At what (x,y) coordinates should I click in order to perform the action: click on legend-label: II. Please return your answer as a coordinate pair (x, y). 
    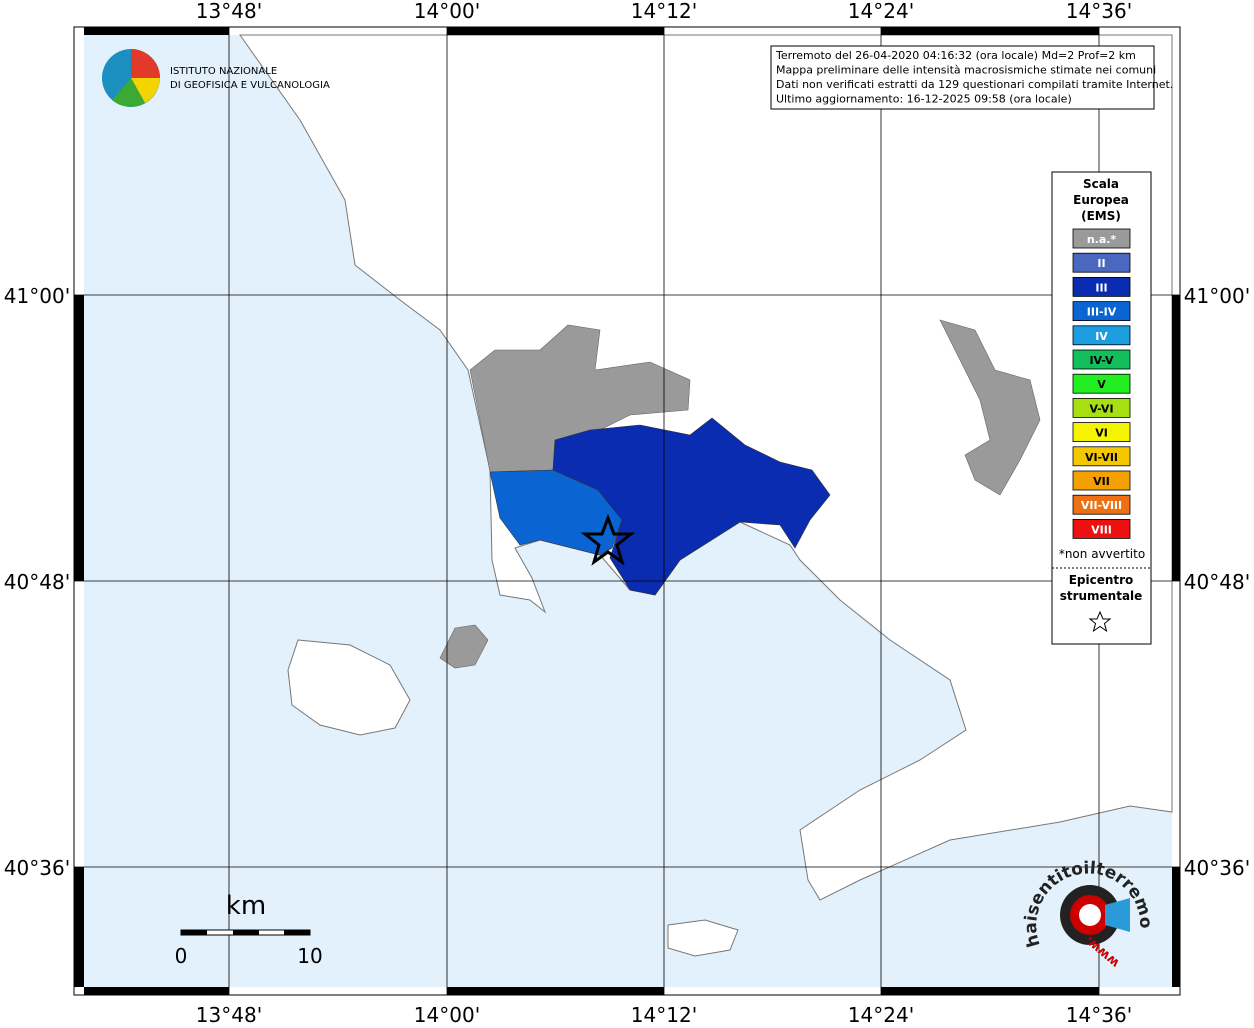
    Looking at the image, I should click on (1101, 263).